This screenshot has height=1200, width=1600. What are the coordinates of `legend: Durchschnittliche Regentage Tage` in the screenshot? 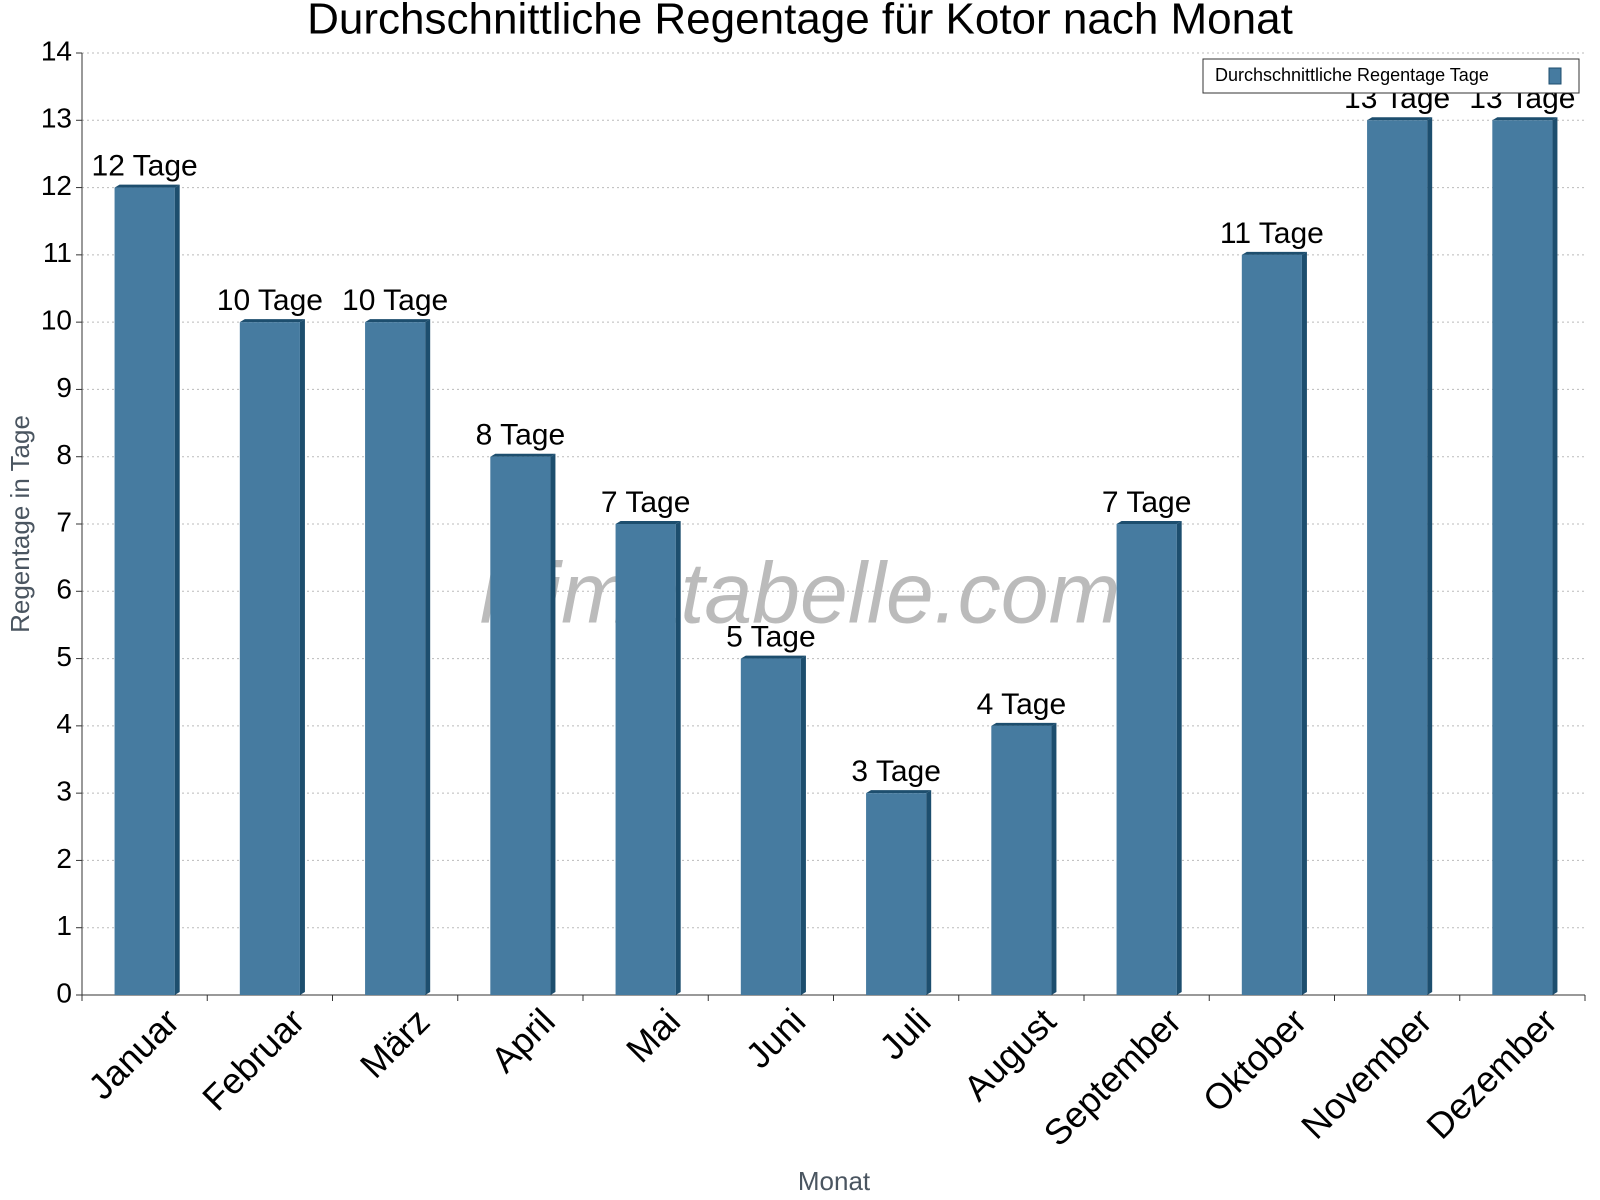 It's located at (1391, 76).